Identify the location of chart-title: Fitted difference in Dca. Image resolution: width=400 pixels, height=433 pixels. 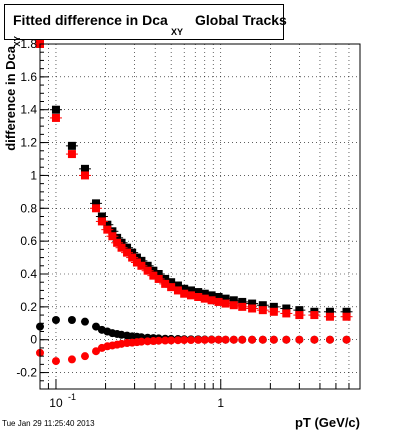
(90, 20).